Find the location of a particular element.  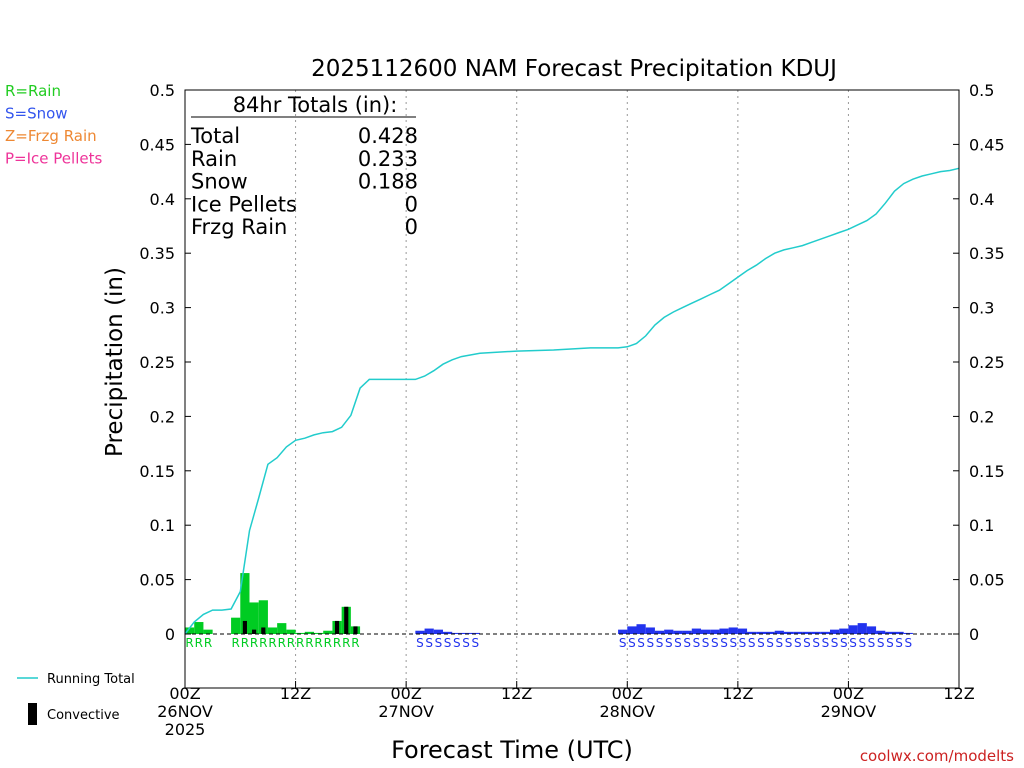

x-tick-label: 26NOV is located at coordinates (185, 711).